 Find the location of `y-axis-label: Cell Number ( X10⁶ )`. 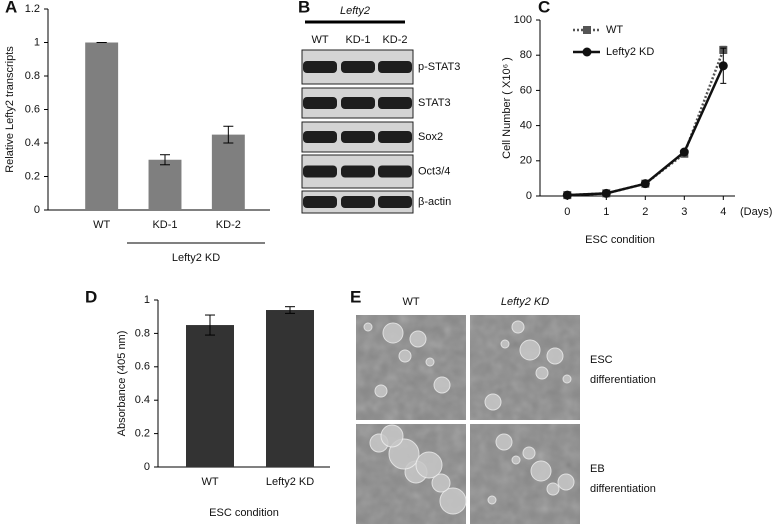

y-axis-label: Cell Number ( X10⁶ ) is located at coordinates (507, 108).